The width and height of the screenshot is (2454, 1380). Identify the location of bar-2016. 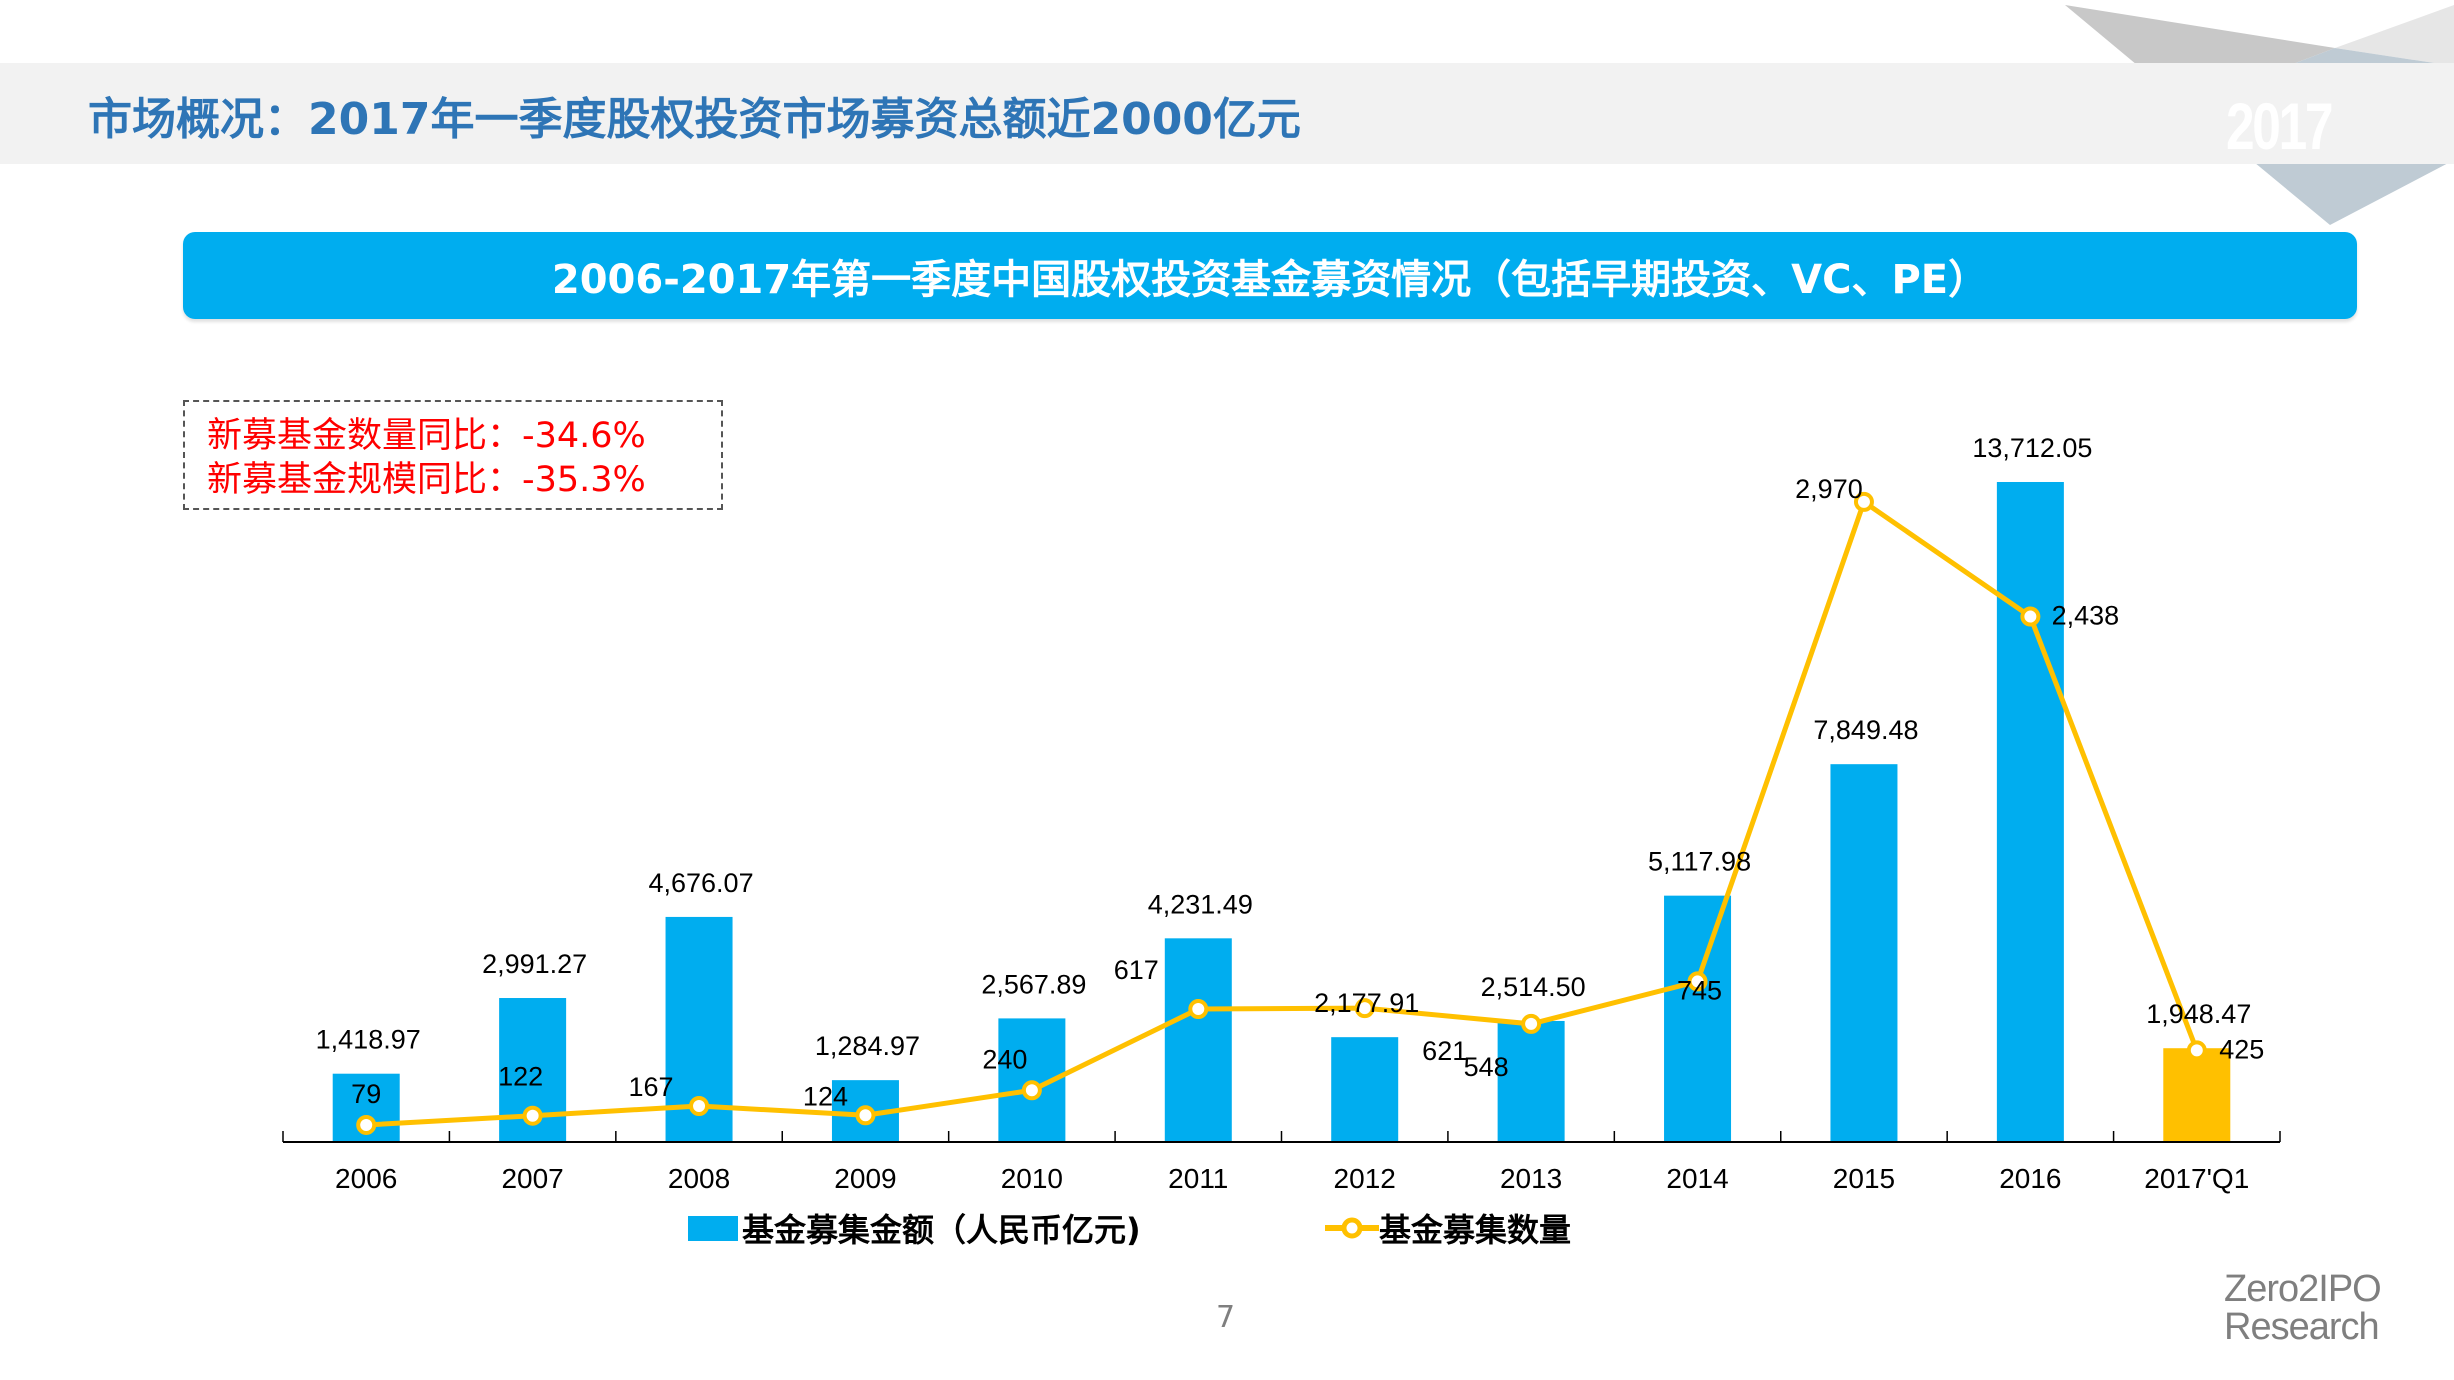
(2030, 812).